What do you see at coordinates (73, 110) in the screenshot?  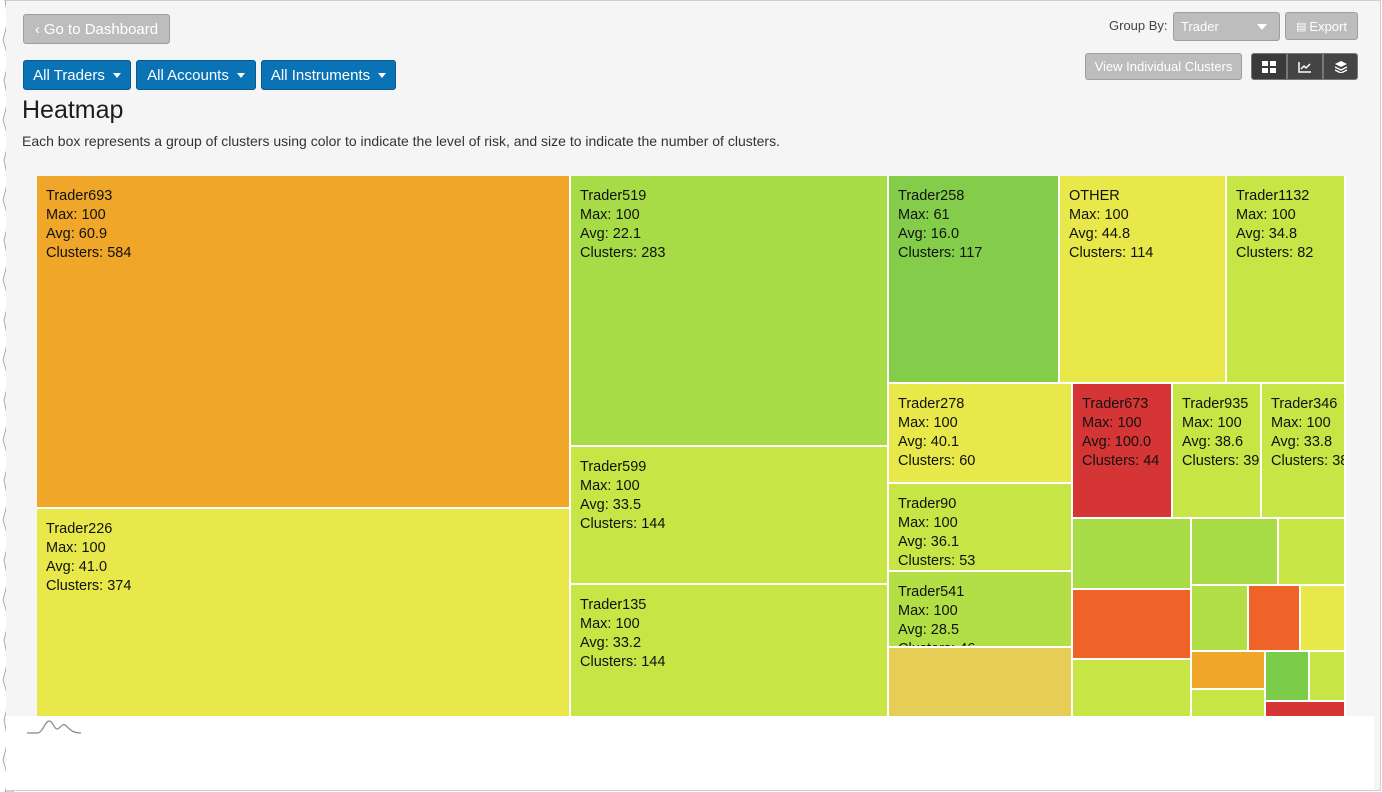 I see `page-title: Heatmap` at bounding box center [73, 110].